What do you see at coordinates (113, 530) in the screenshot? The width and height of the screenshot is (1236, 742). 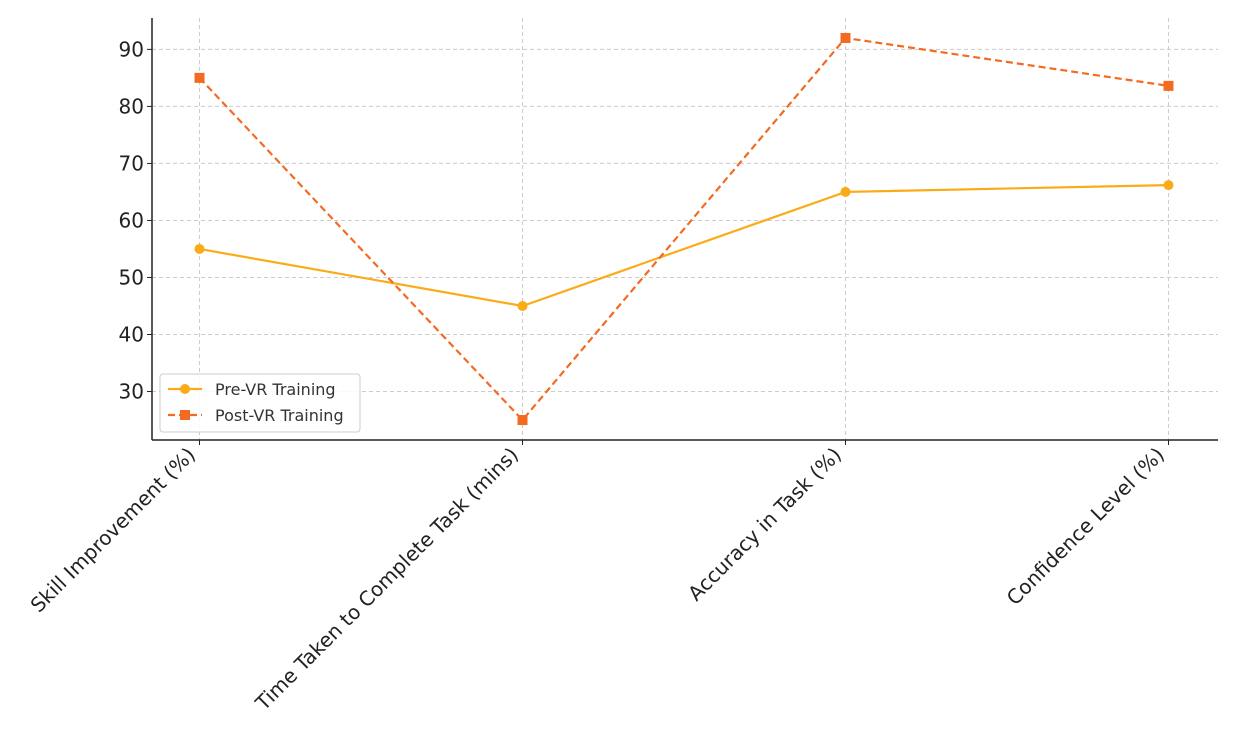 I see `x-tick-label: Skill Improvement (%)` at bounding box center [113, 530].